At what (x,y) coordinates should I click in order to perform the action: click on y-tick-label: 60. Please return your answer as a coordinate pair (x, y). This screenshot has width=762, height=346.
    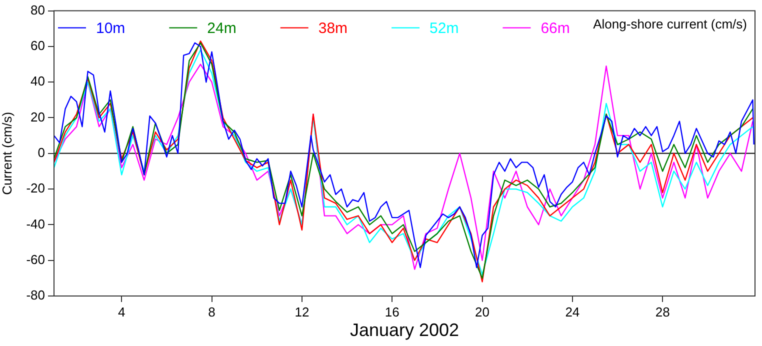
    Looking at the image, I should click on (37, 46).